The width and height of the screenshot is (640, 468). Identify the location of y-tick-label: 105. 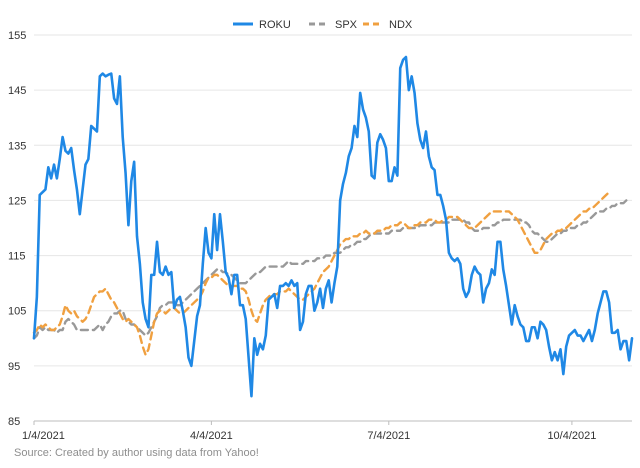
(17, 312).